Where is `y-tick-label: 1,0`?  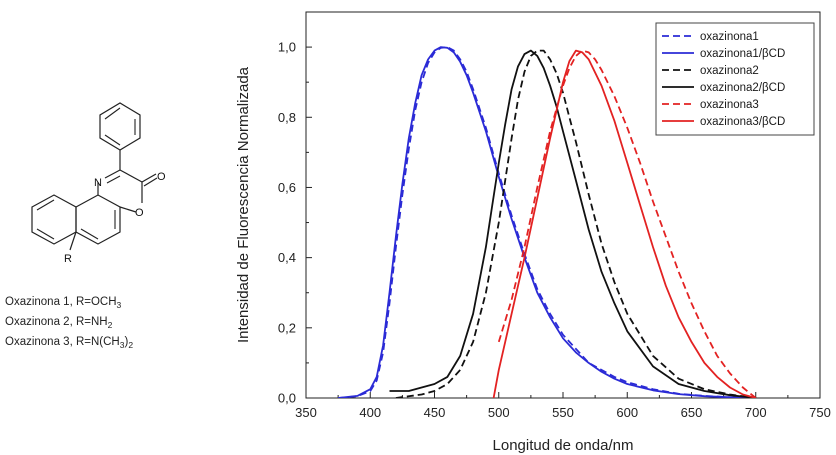 y-tick-label: 1,0 is located at coordinates (287, 47).